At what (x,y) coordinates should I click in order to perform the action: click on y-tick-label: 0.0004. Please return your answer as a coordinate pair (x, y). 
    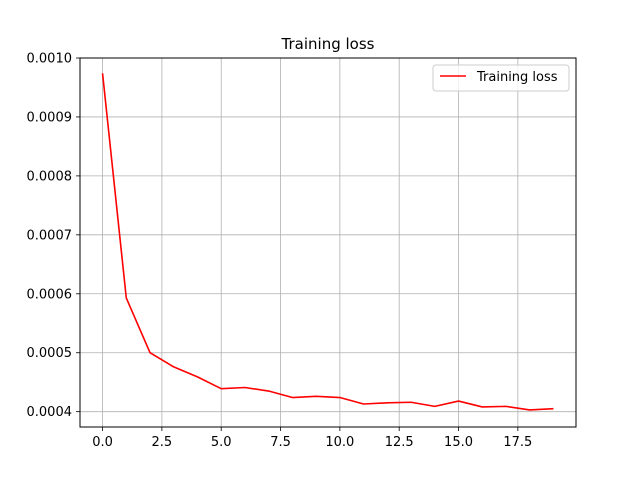
    Looking at the image, I should click on (50, 412).